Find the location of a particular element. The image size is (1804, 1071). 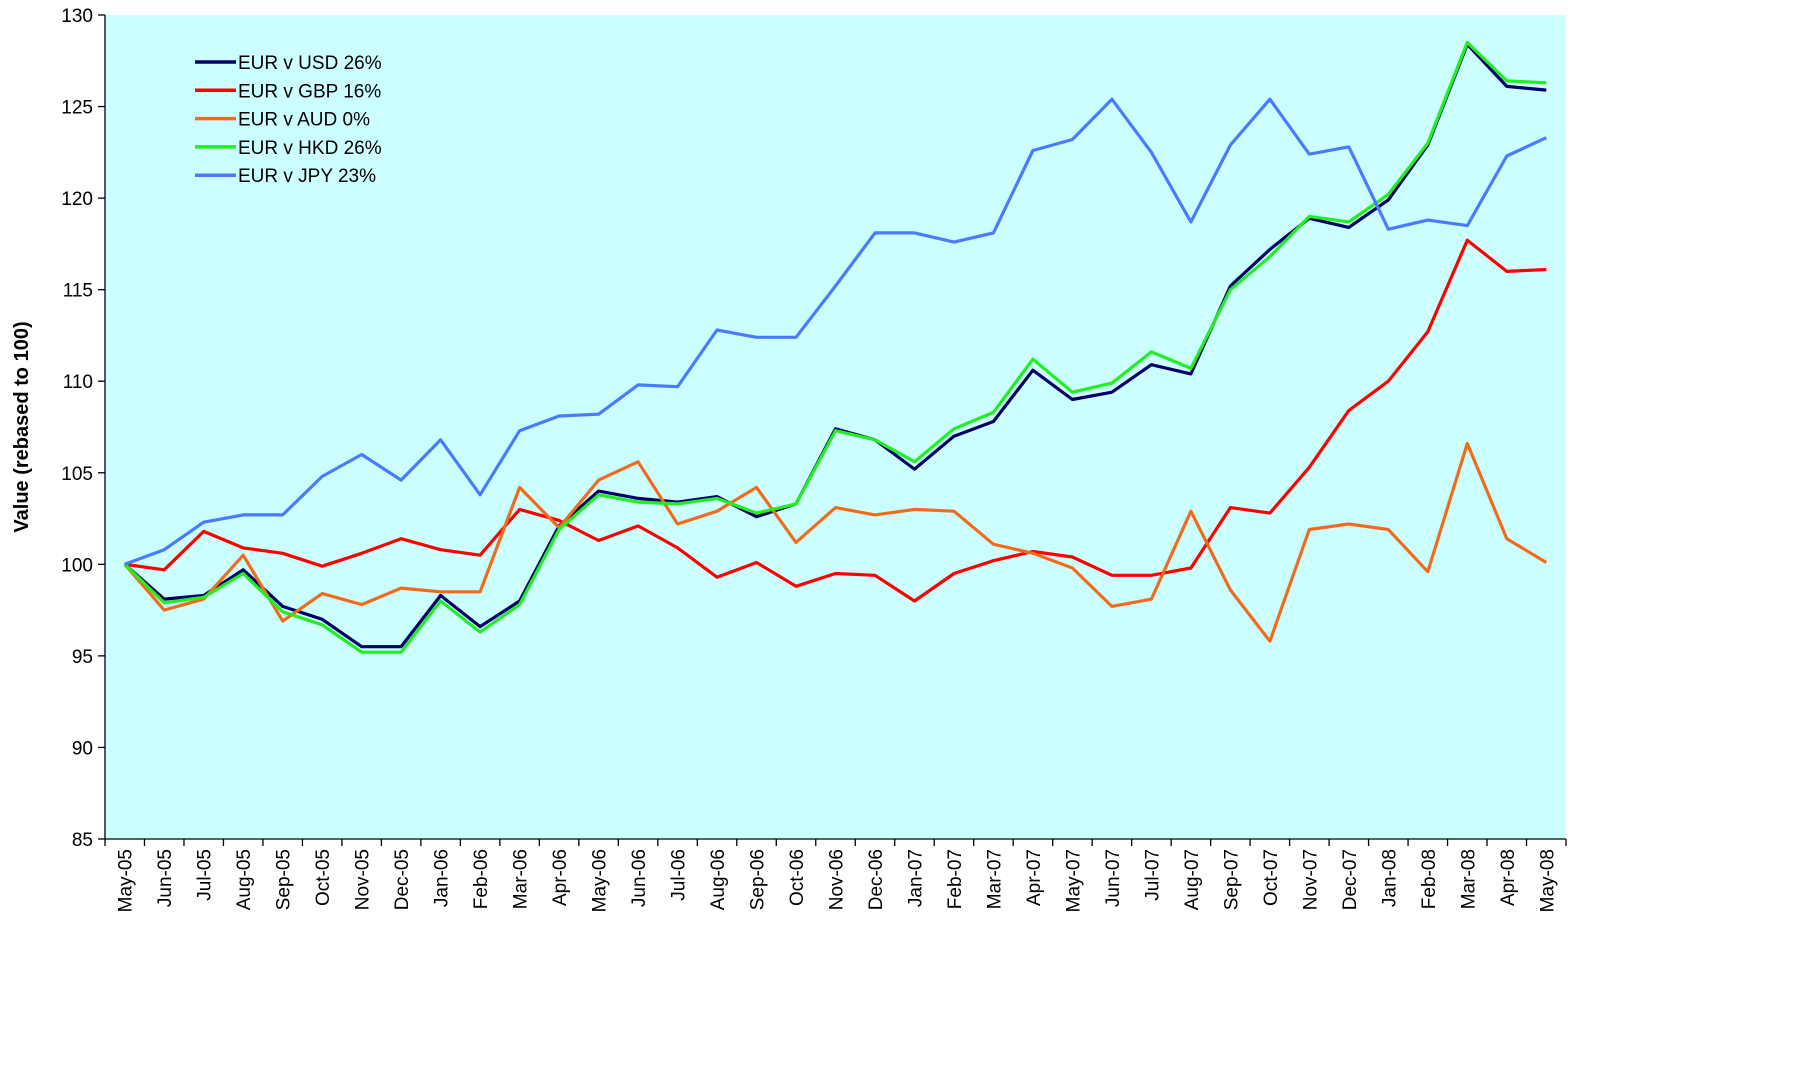

legend-label: EUR v JPY 23% is located at coordinates (307, 176).